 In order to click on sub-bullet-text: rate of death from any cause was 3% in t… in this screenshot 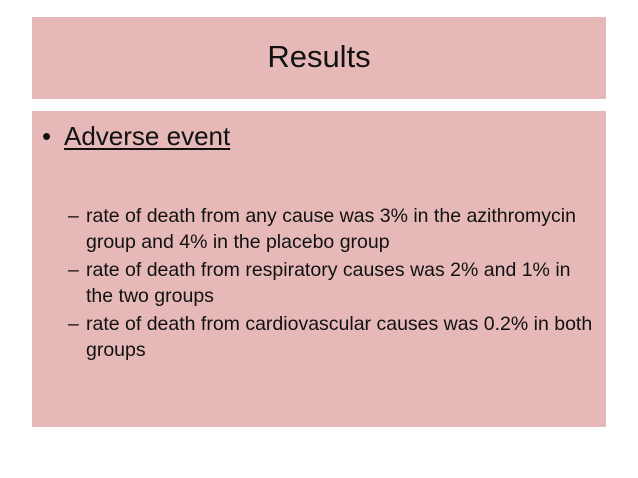, I will do `click(331, 229)`.